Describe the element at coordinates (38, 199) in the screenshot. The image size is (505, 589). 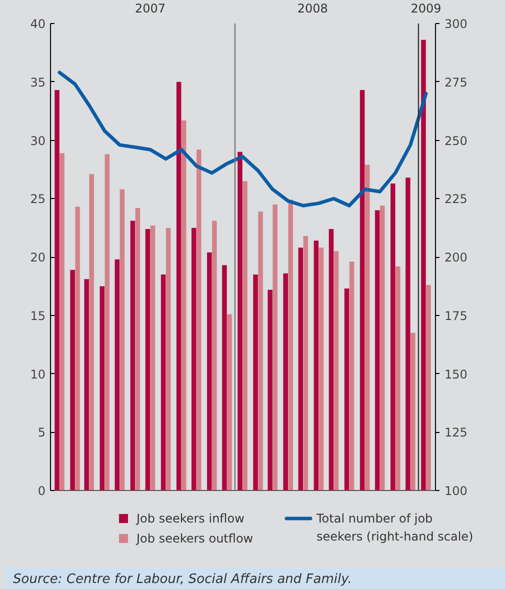
I see `y-tick-label: 25` at that location.